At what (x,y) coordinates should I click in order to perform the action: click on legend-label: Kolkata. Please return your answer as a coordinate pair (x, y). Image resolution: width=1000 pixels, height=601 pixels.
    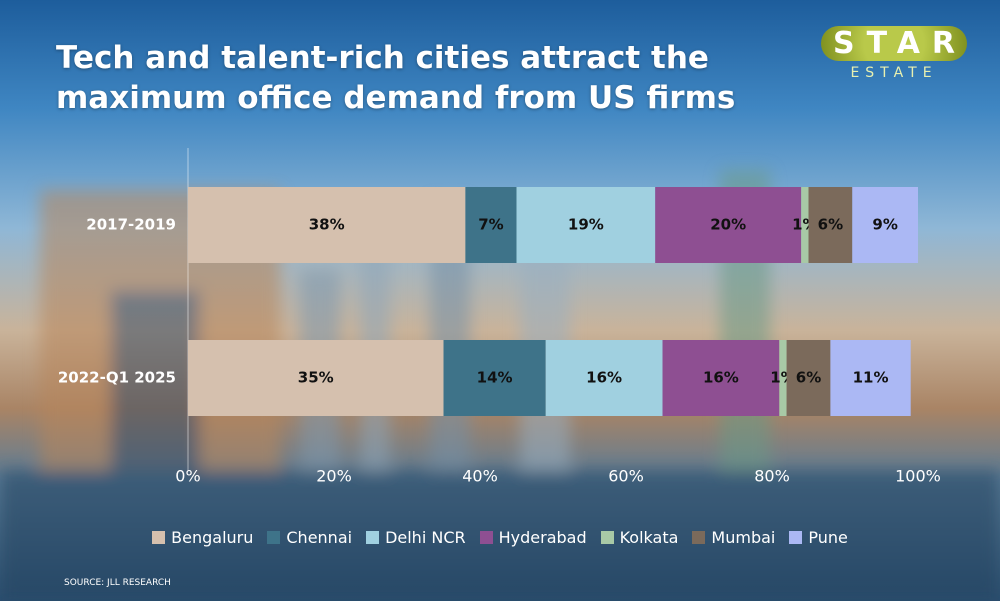
    Looking at the image, I should click on (649, 537).